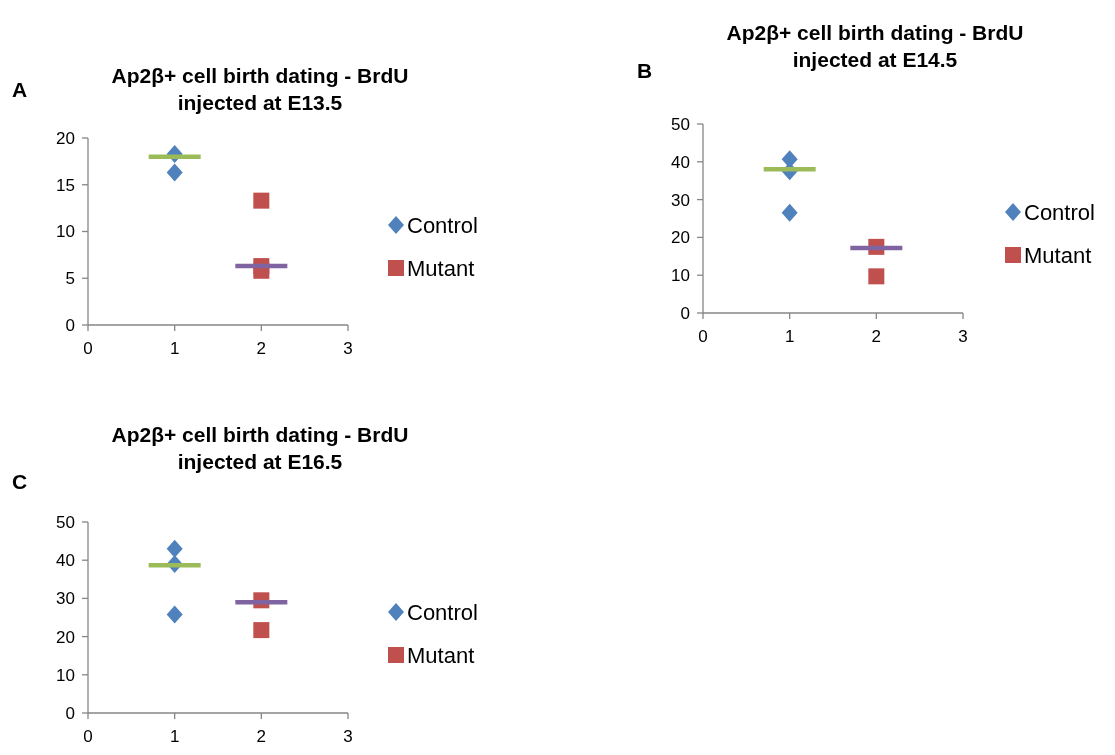  What do you see at coordinates (260, 448) in the screenshot?
I see `chart-title: Ap2β+ cell birth dating - BrdU injected at E16.5` at bounding box center [260, 448].